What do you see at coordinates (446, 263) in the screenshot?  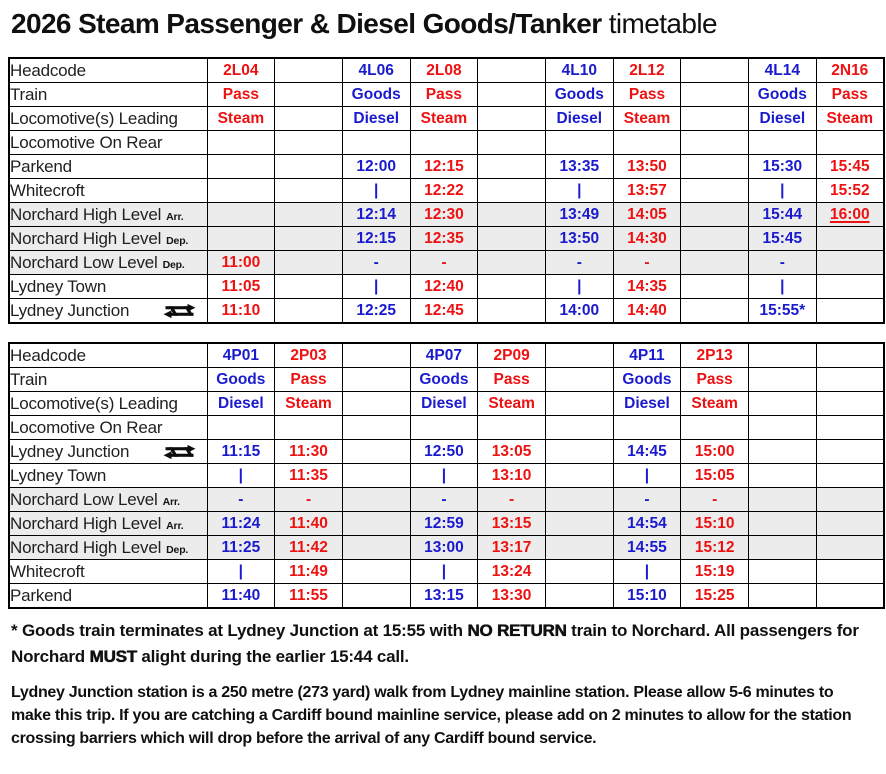 I see `table-row: Norchard Low Level Dep. 11:00- - - - -` at bounding box center [446, 263].